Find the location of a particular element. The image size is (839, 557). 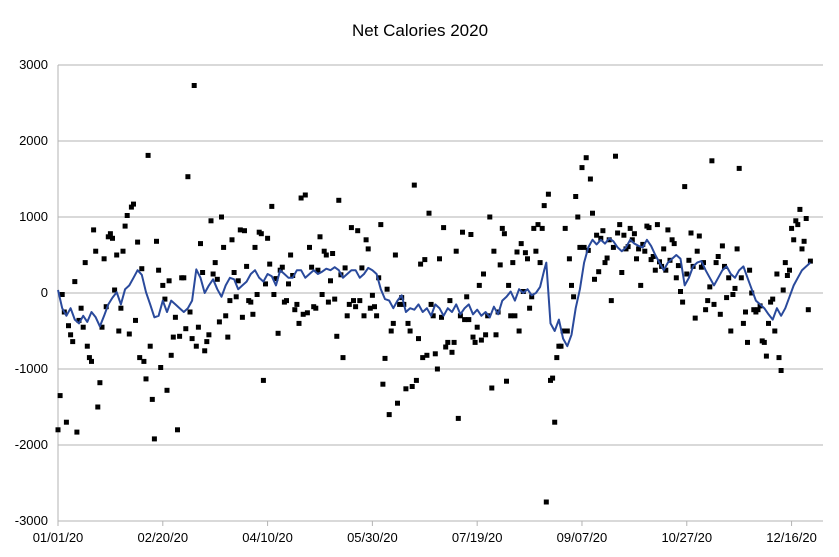

chart-title: Net Calories 2020 is located at coordinates (420, 30).